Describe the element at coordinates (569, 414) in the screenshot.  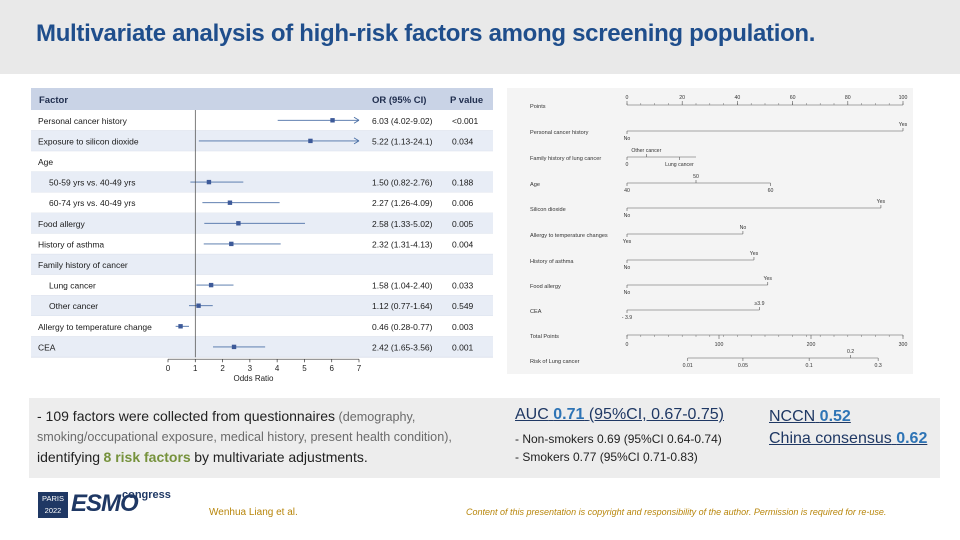
I see `auc-value: 0.71` at that location.